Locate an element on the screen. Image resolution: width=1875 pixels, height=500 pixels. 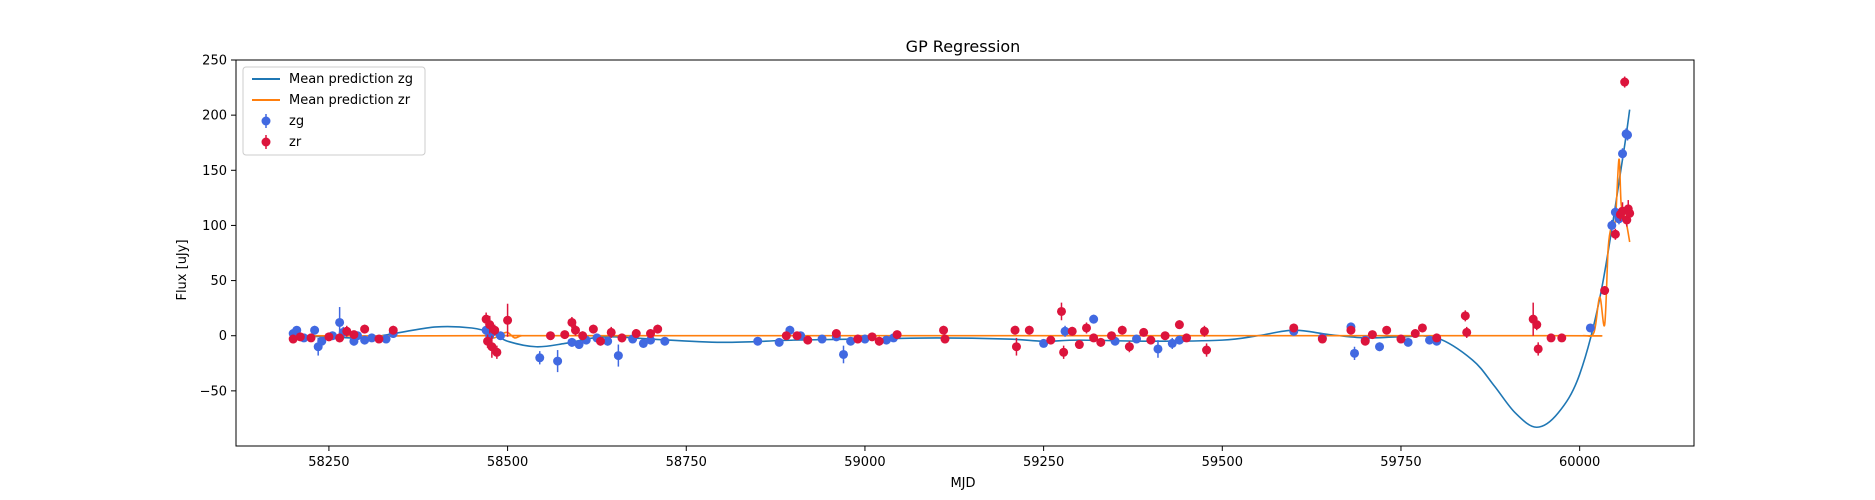
x-tick-label: 60000 is located at coordinates (1579, 462).